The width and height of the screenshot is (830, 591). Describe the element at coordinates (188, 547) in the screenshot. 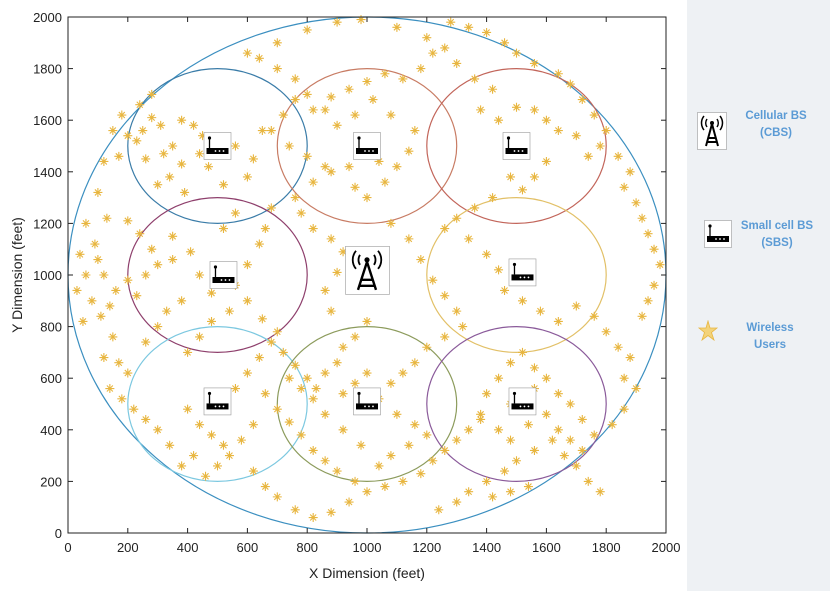

I see `x-tick-label: 400` at that location.